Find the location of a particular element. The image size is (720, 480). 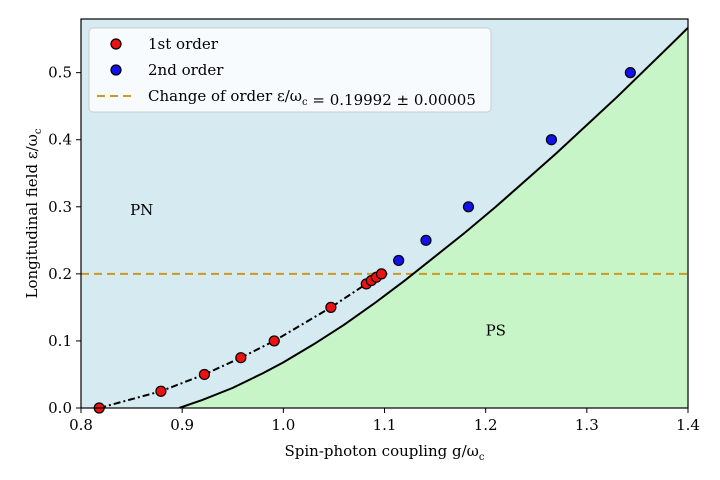

legend-label: 2nd order is located at coordinates (186, 70).